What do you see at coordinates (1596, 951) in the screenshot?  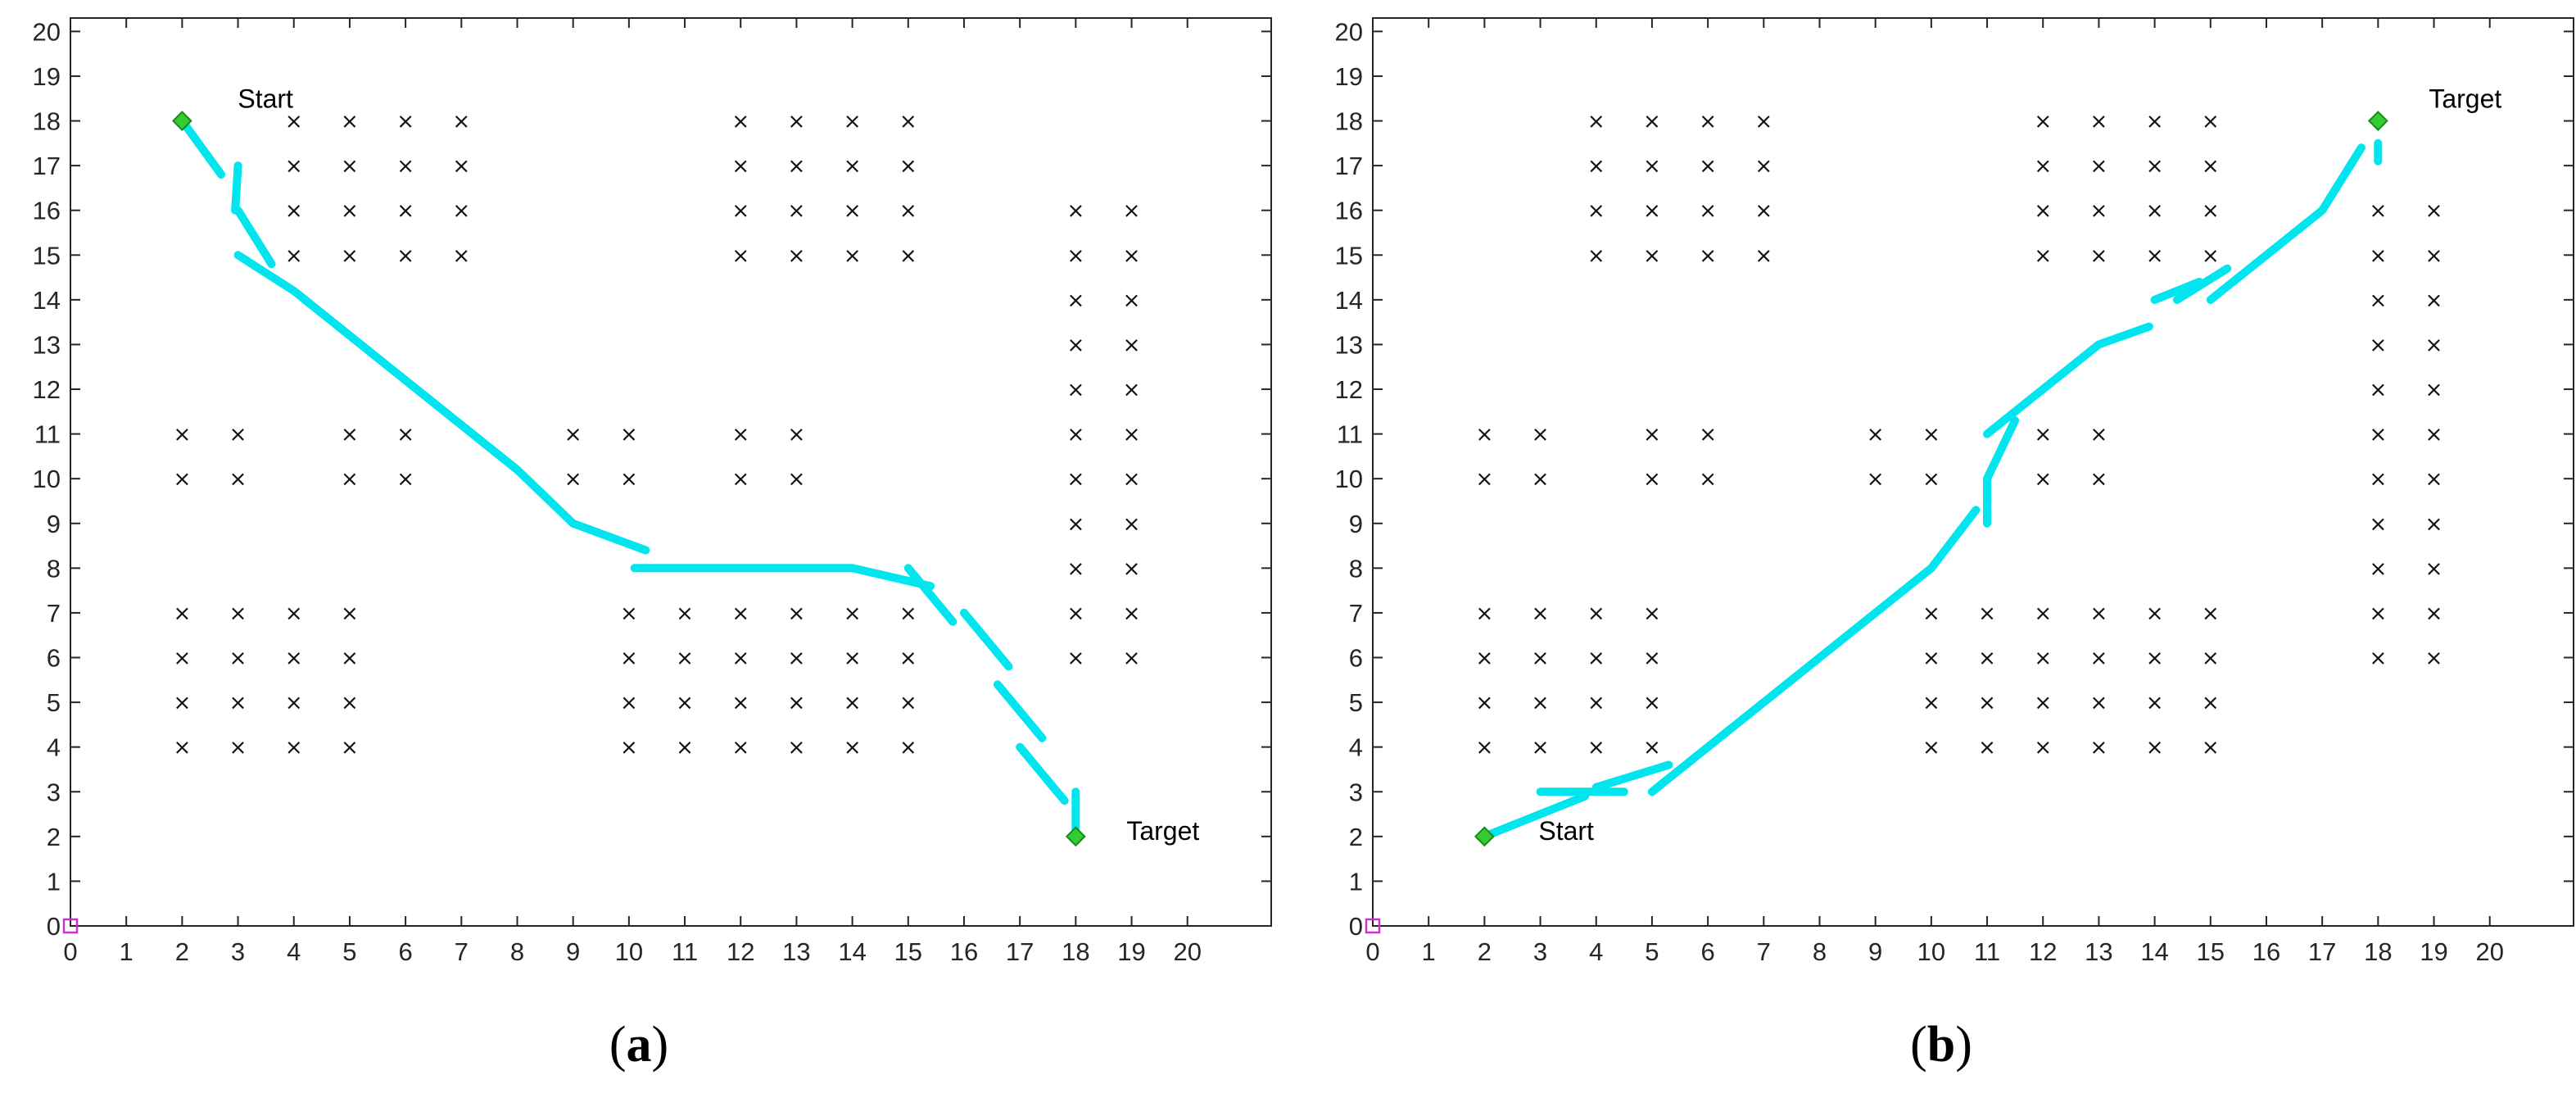 I see `x-tick-label: 4` at bounding box center [1596, 951].